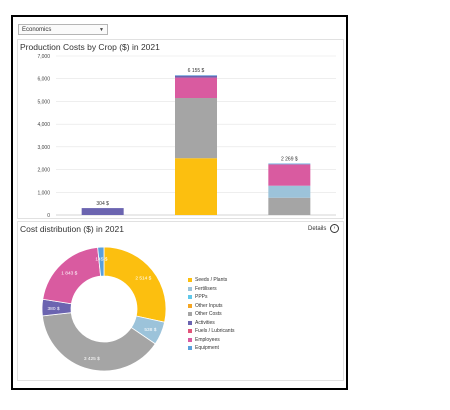  What do you see at coordinates (92, 359) in the screenshot?
I see `donut-slice-label: 3 425 $` at bounding box center [92, 359].